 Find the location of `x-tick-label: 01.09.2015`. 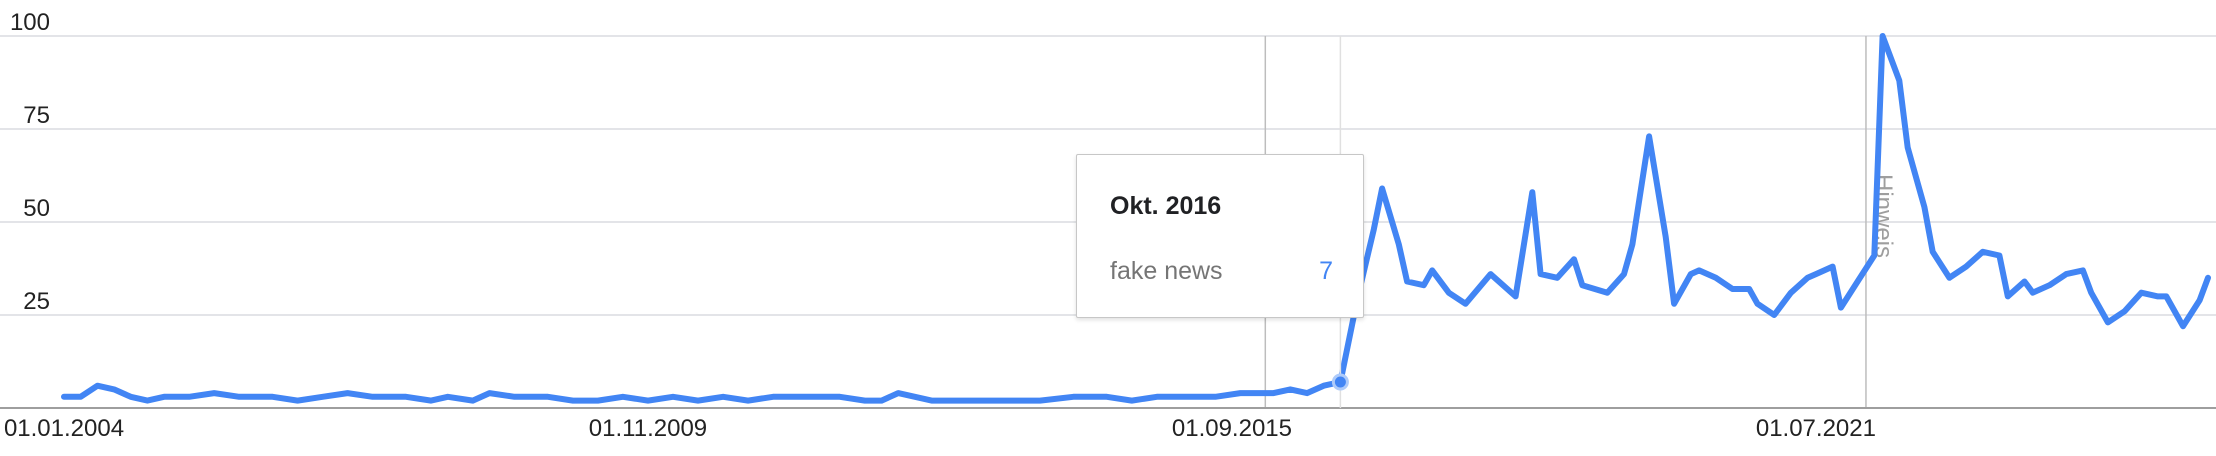

x-tick-label: 01.09.2015 is located at coordinates (1232, 428).